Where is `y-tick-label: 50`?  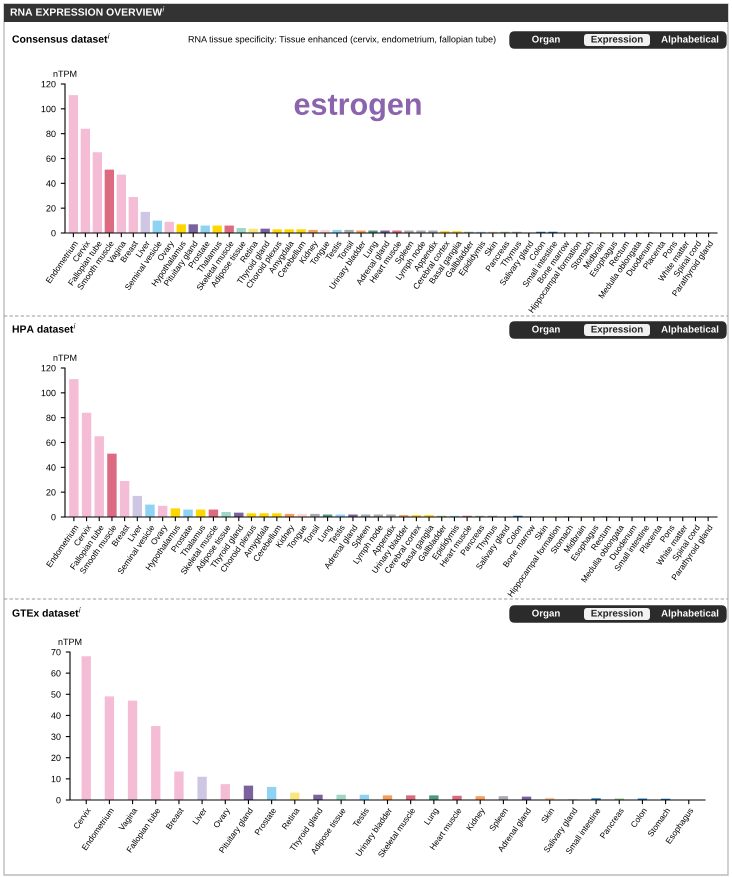
y-tick-label: 50 is located at coordinates (56, 694).